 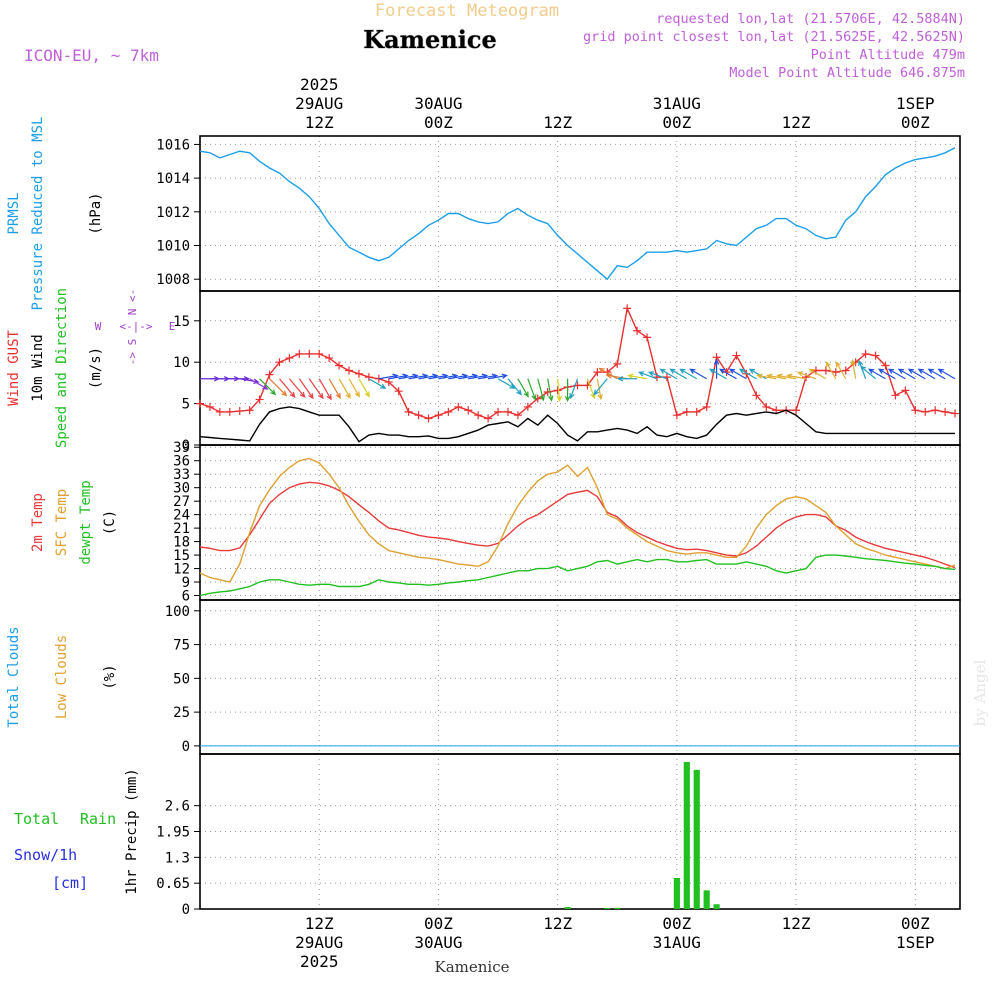 I want to click on precip-legend-rain: Rain, so click(x=98, y=819).